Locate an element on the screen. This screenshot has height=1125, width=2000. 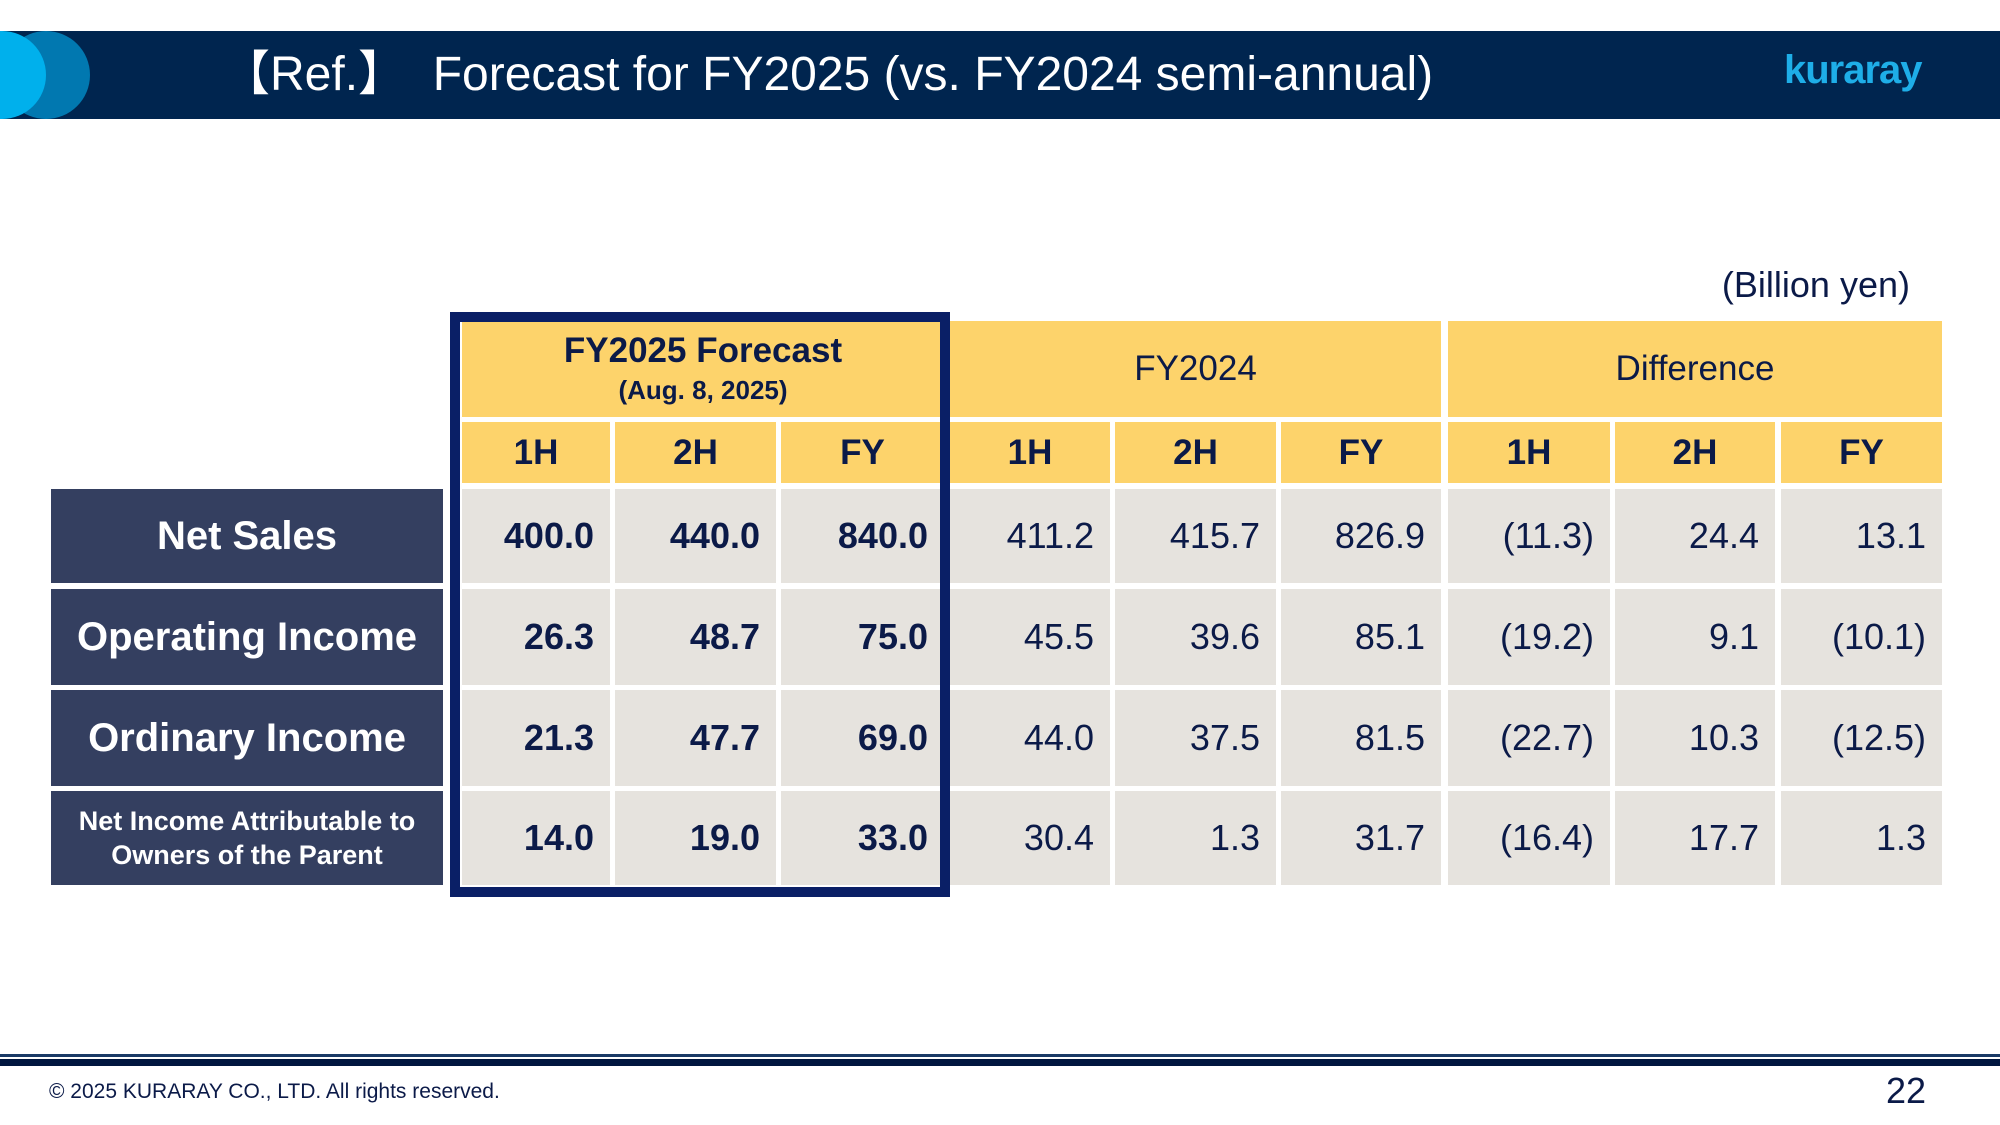
table-cell: (16.4) is located at coordinates (1529, 838).